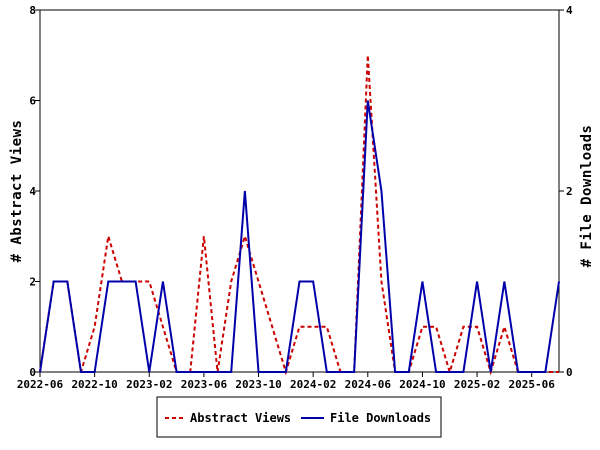 This screenshot has width=600, height=450. I want to click on x-tick-label: 2023-02, so click(149, 384).